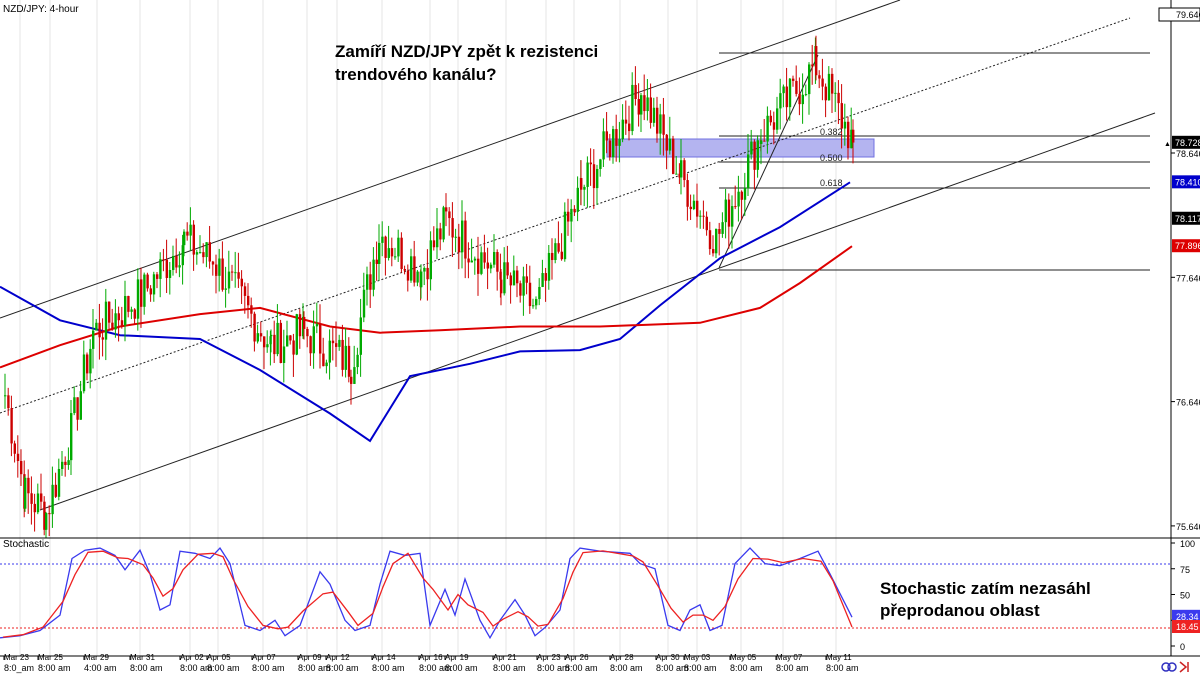 The height and width of the screenshot is (675, 1200). I want to click on fibonacci-levels, so click(934, 161).